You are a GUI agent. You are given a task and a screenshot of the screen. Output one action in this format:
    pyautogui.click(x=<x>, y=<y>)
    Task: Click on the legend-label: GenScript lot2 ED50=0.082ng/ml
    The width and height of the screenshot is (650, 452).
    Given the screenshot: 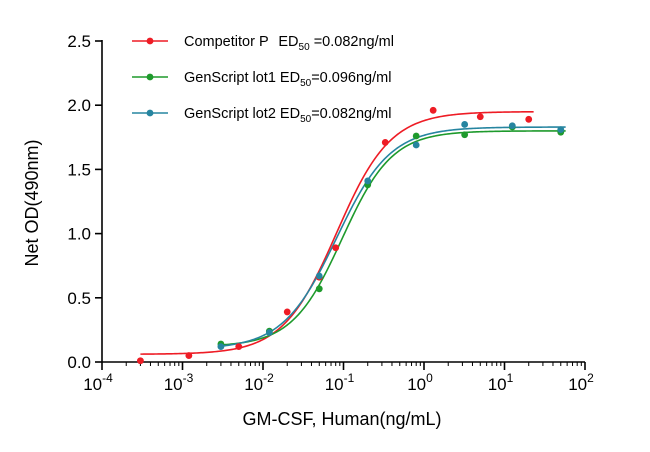 What is the action you would take?
    pyautogui.click(x=287, y=115)
    